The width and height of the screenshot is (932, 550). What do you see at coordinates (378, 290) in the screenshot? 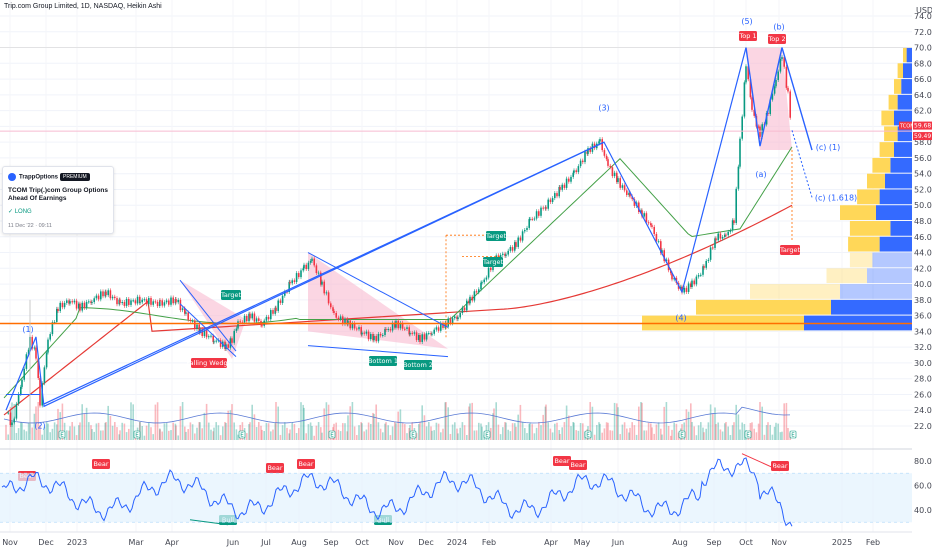
I see `triangle-upper` at bounding box center [378, 290].